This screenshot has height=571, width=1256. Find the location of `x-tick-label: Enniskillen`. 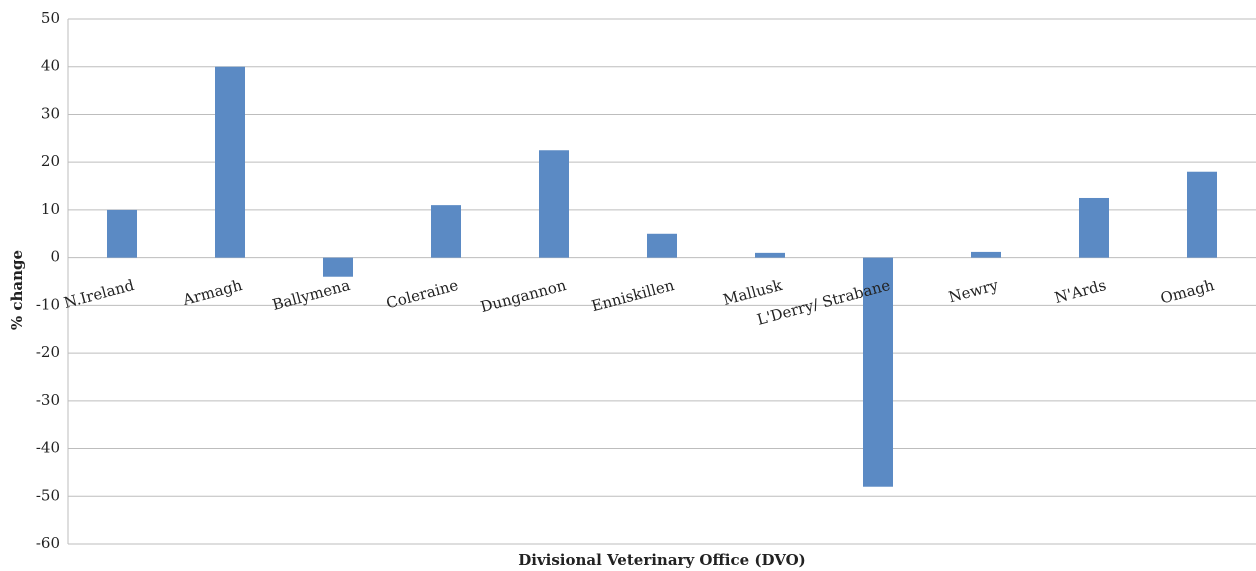

x-tick-label: Enniskillen is located at coordinates (633, 295).